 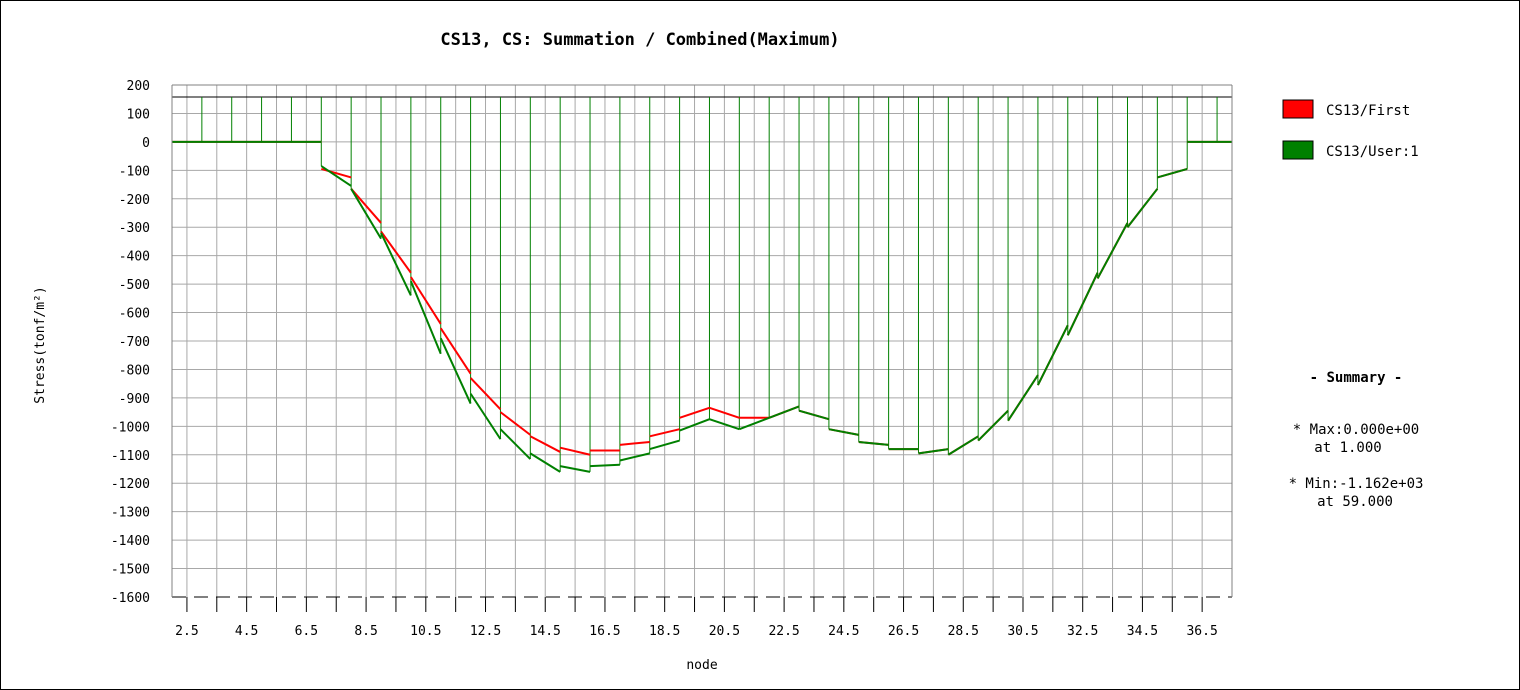 I want to click on x-tick-label: 26.5, so click(x=903, y=631).